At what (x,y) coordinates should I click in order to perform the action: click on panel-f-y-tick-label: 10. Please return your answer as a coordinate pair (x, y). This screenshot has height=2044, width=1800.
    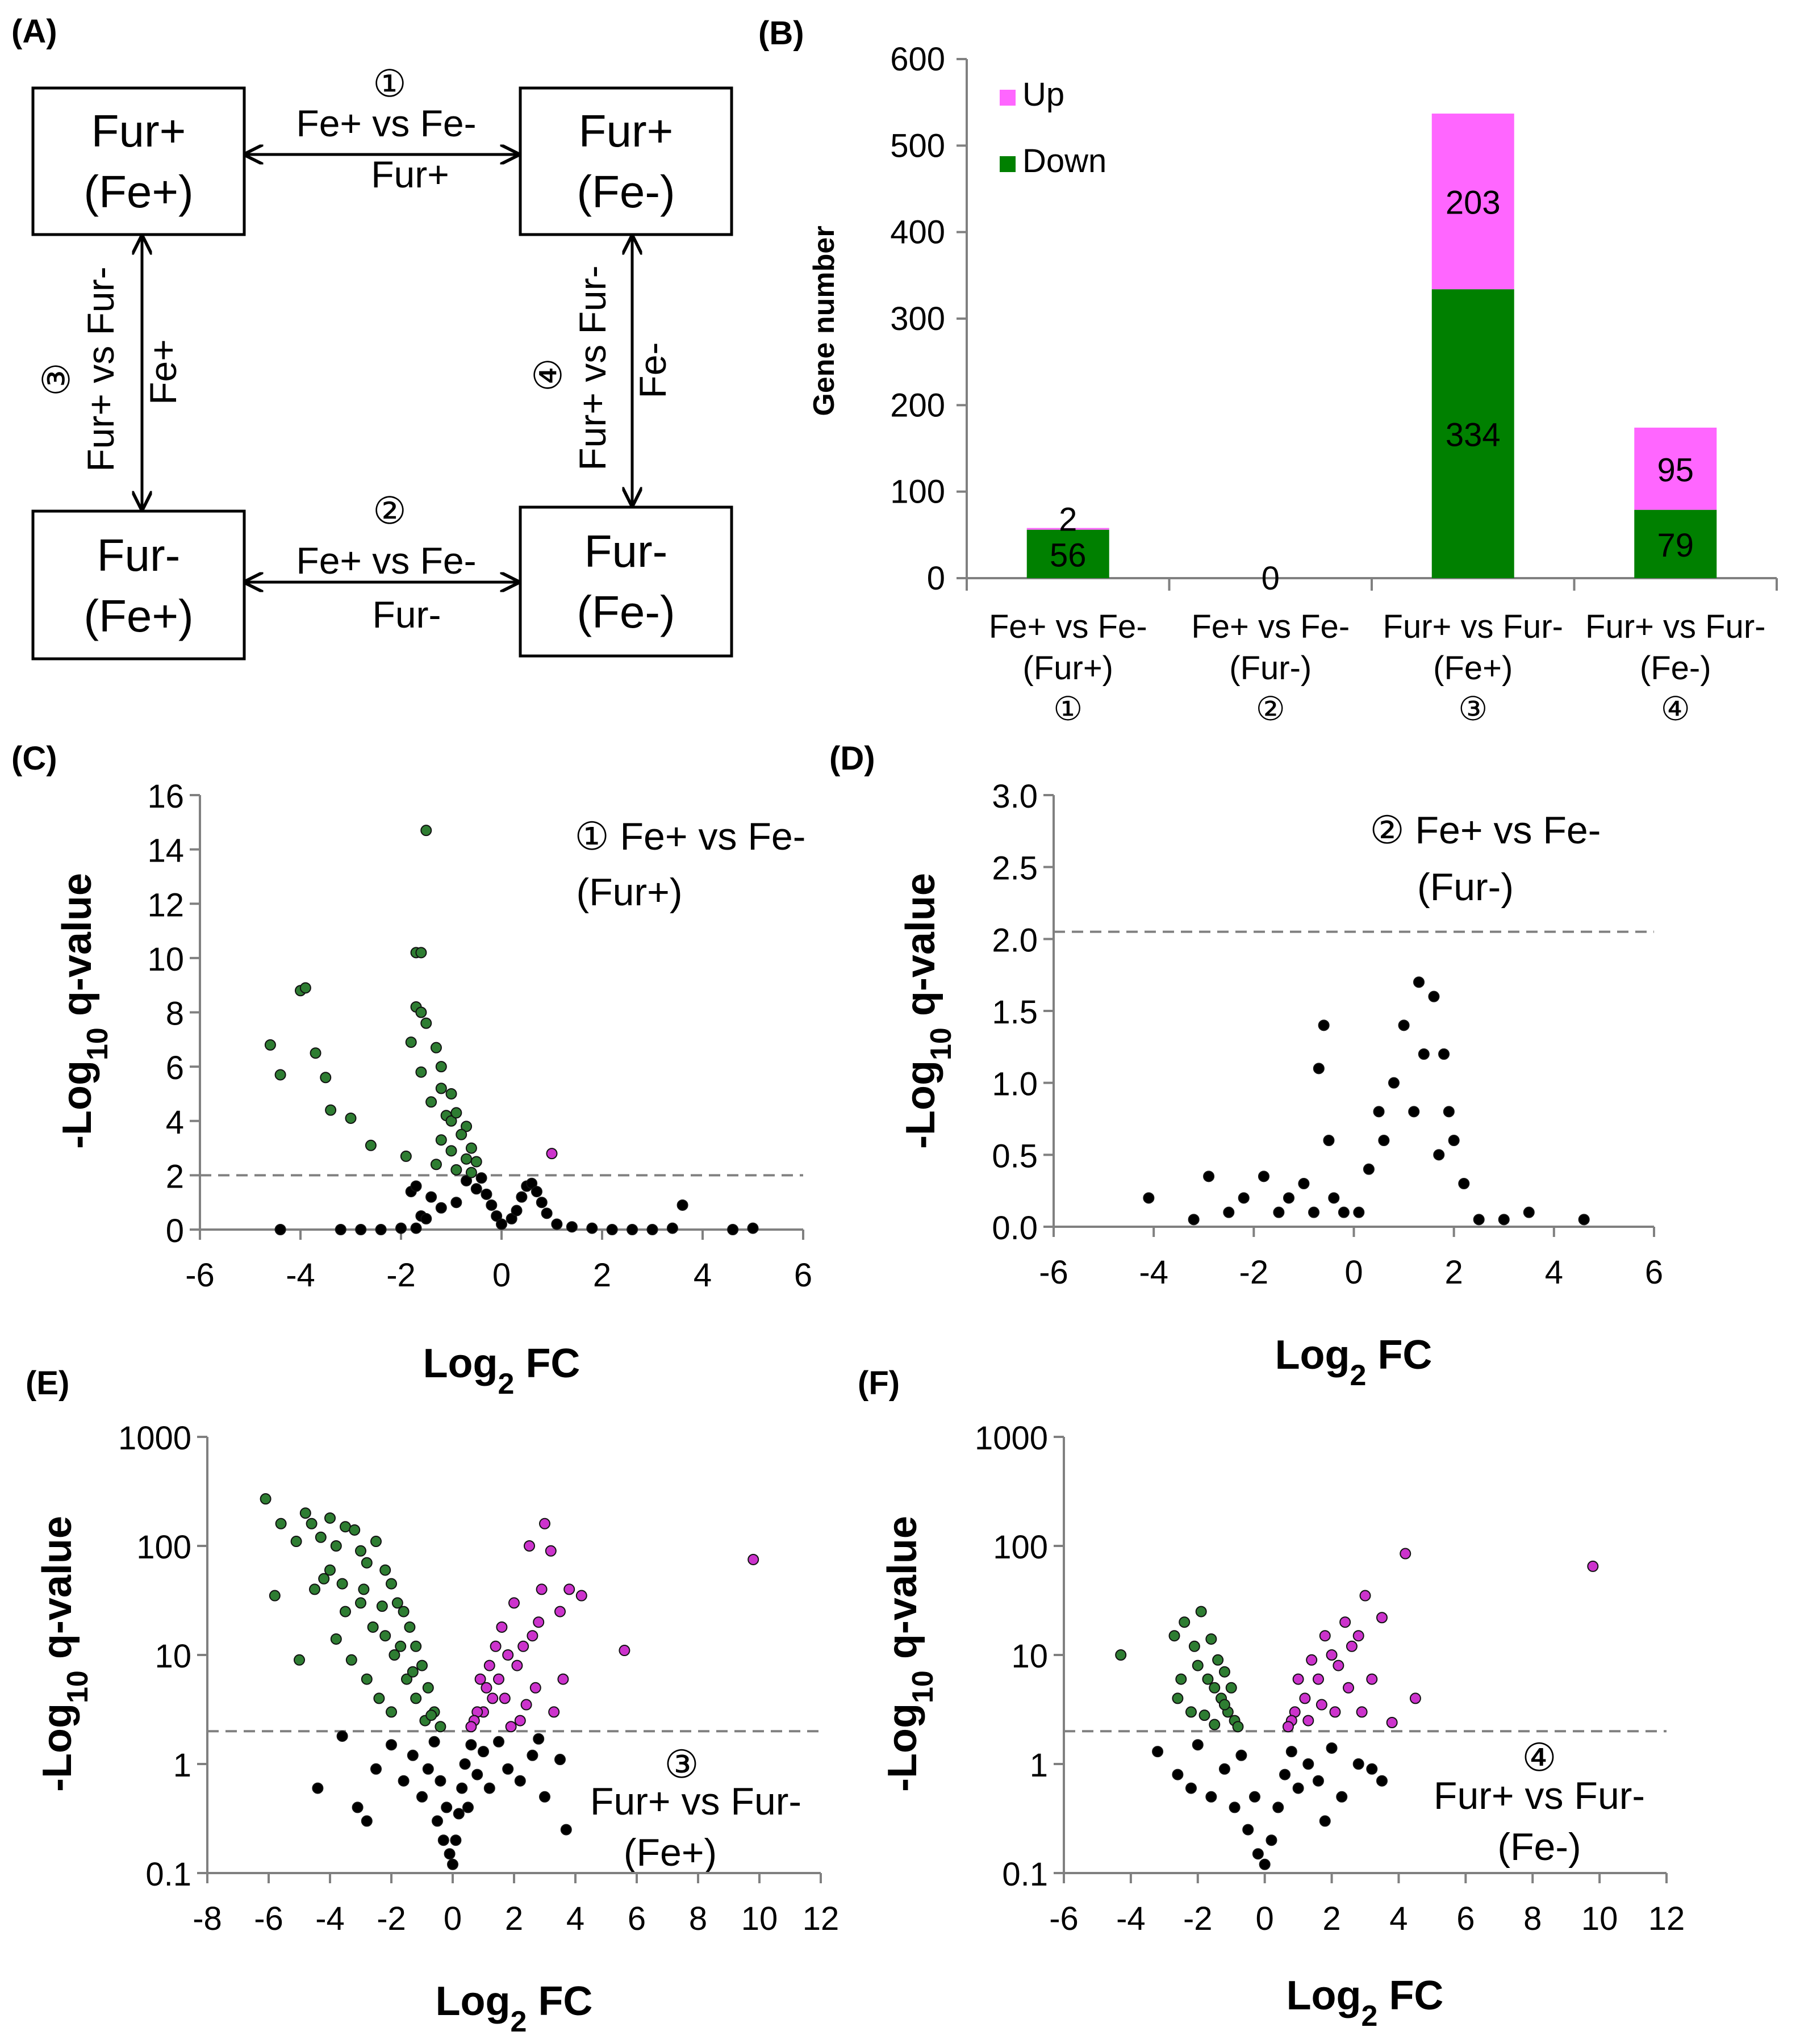
    Looking at the image, I should click on (1029, 1656).